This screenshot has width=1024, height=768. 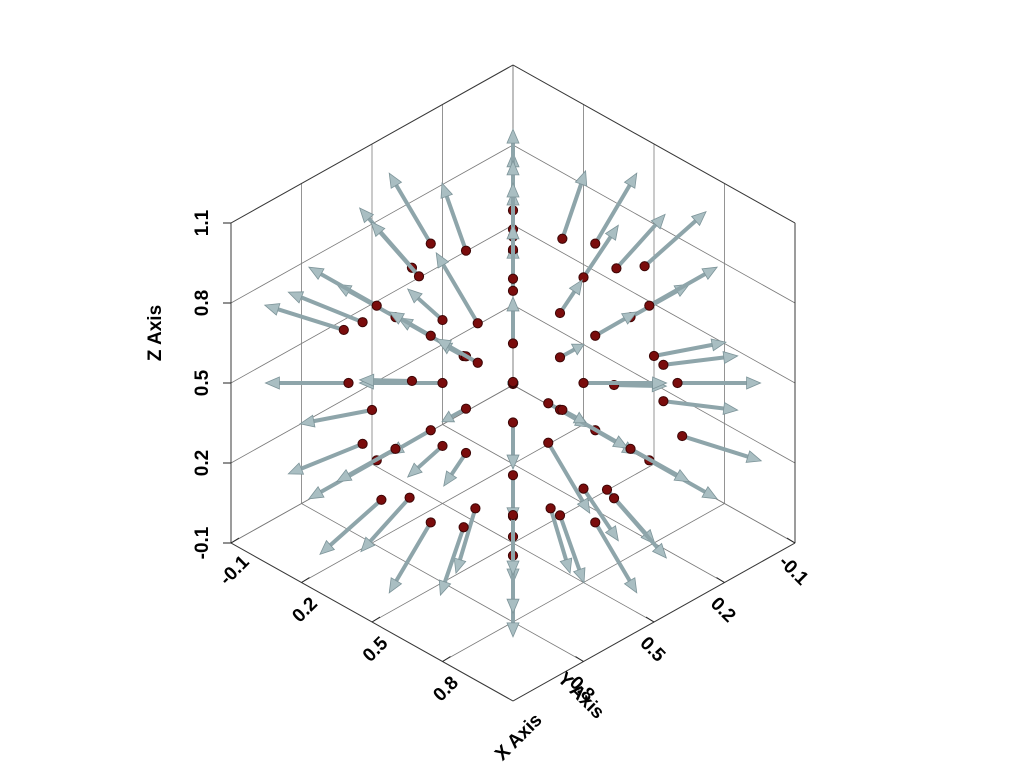 What do you see at coordinates (446, 689) in the screenshot?
I see `x-tick-label: 0.8` at bounding box center [446, 689].